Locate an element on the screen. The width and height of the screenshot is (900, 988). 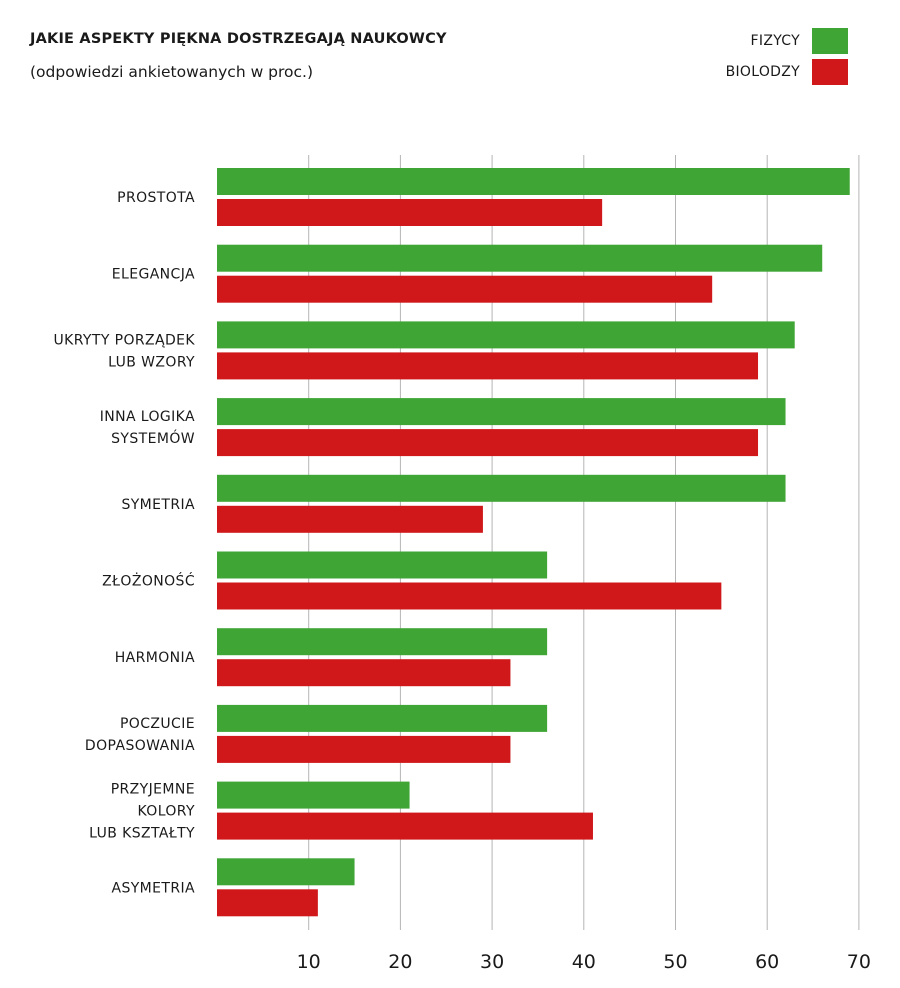
x-tick-label-20: 20 is located at coordinates (400, 962).